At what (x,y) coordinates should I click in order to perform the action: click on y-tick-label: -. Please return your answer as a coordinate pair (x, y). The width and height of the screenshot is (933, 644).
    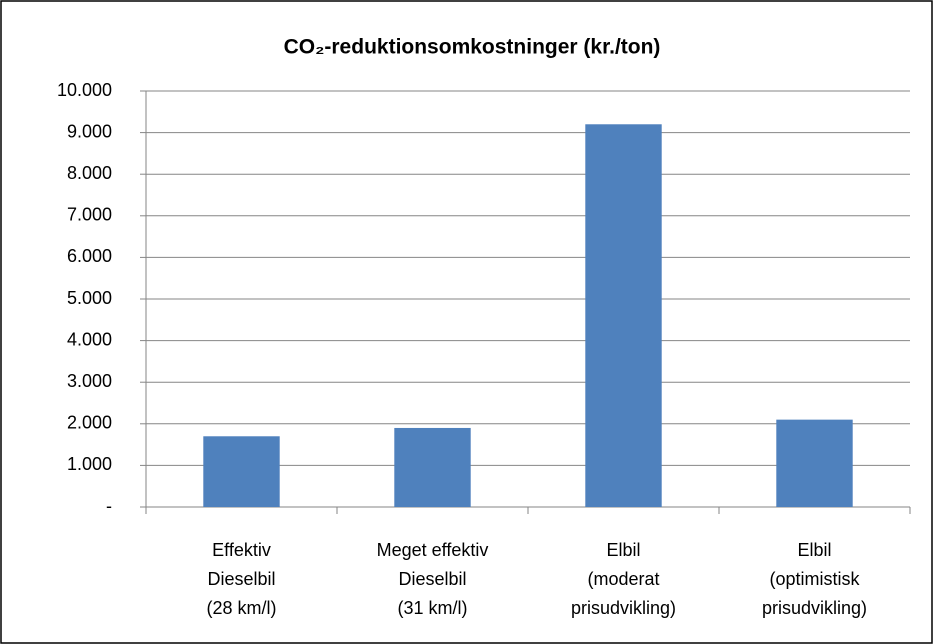
    Looking at the image, I should click on (109, 506).